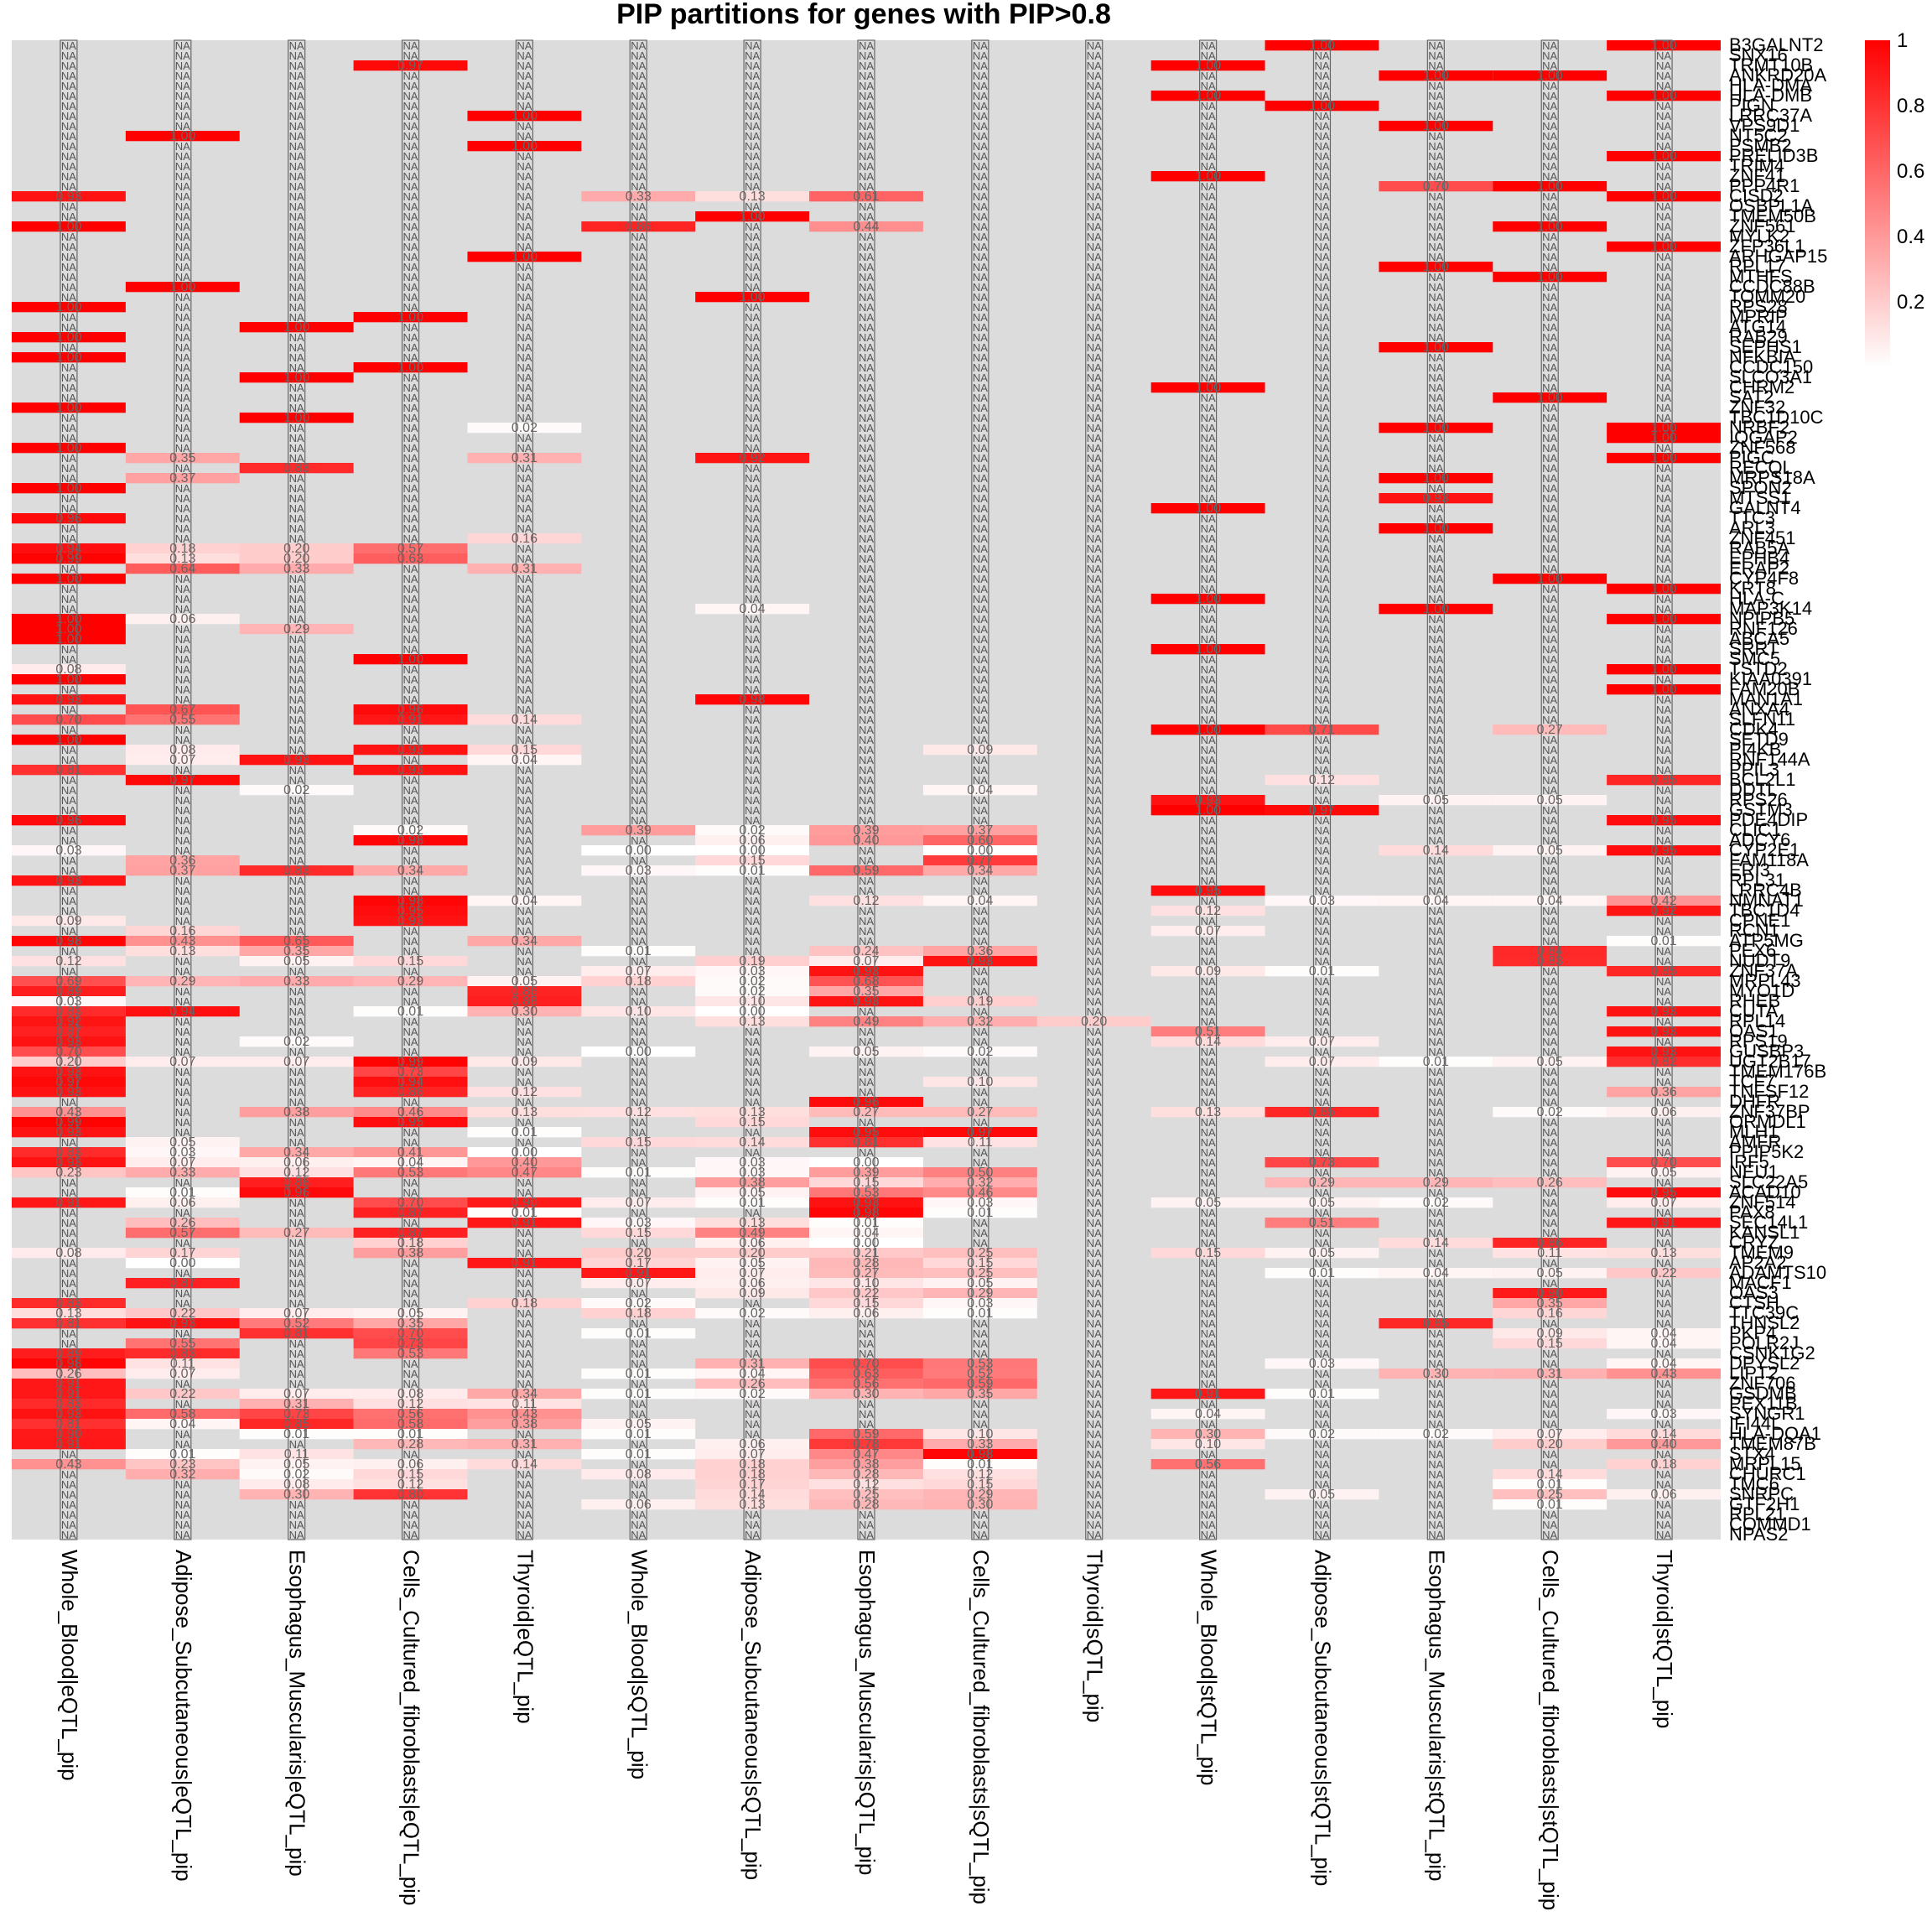 This screenshot has width=1932, height=1932. What do you see at coordinates (68, 197) in the screenshot?
I see `cell-value-label: 0.93` at bounding box center [68, 197].